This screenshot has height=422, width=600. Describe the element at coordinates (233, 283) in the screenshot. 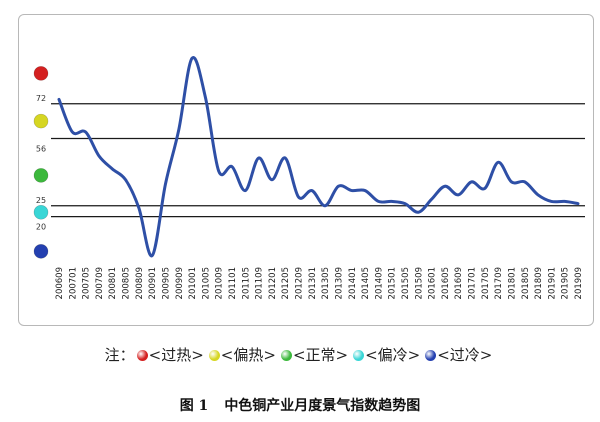

I see `x-tick-label: 201101` at that location.